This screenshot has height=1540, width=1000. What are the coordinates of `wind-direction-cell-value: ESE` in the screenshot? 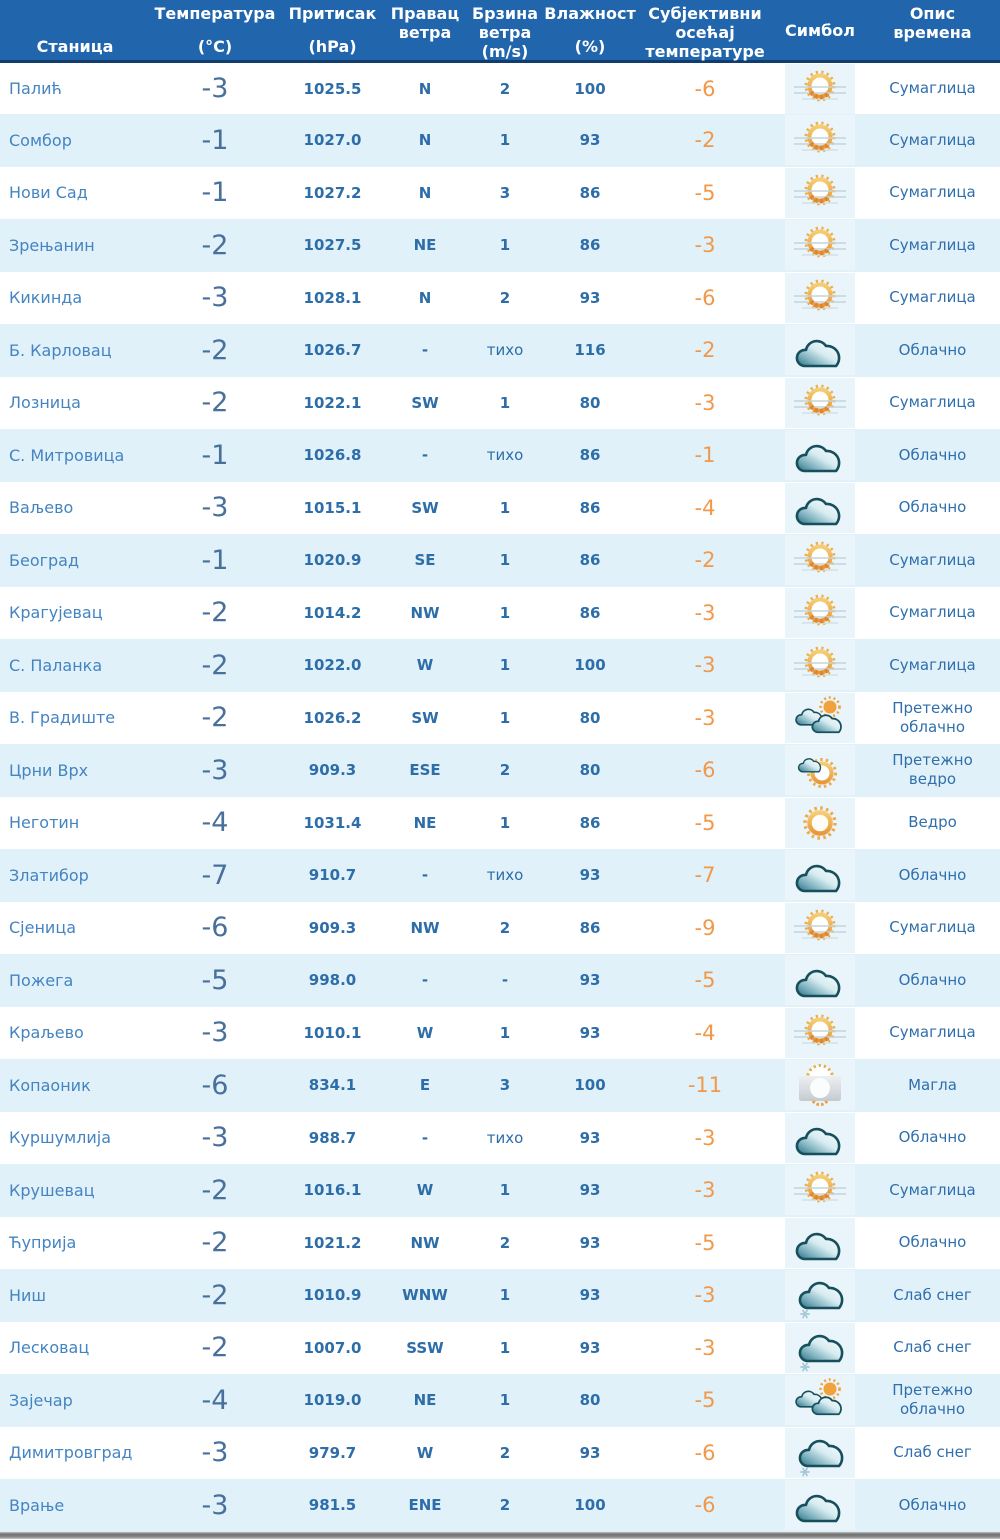 It's located at (425, 770).